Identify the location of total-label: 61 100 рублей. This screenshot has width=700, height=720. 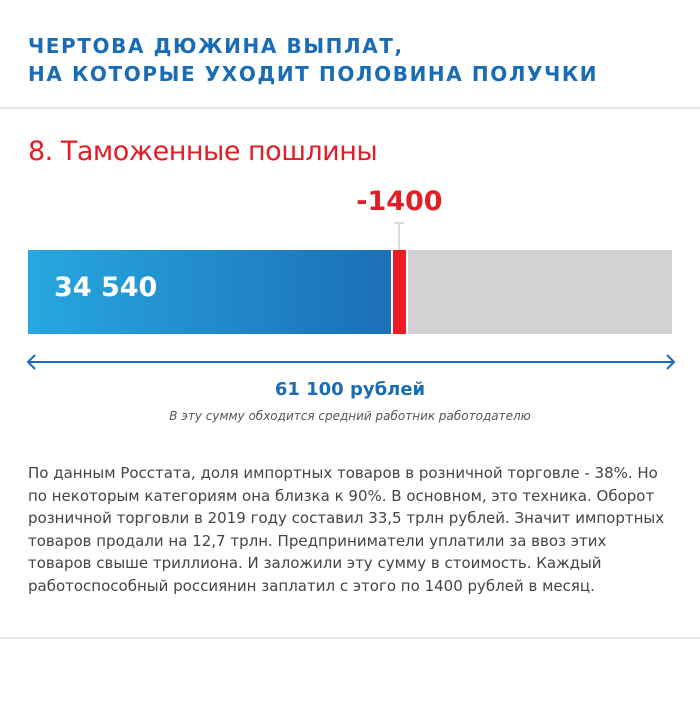
(350, 389).